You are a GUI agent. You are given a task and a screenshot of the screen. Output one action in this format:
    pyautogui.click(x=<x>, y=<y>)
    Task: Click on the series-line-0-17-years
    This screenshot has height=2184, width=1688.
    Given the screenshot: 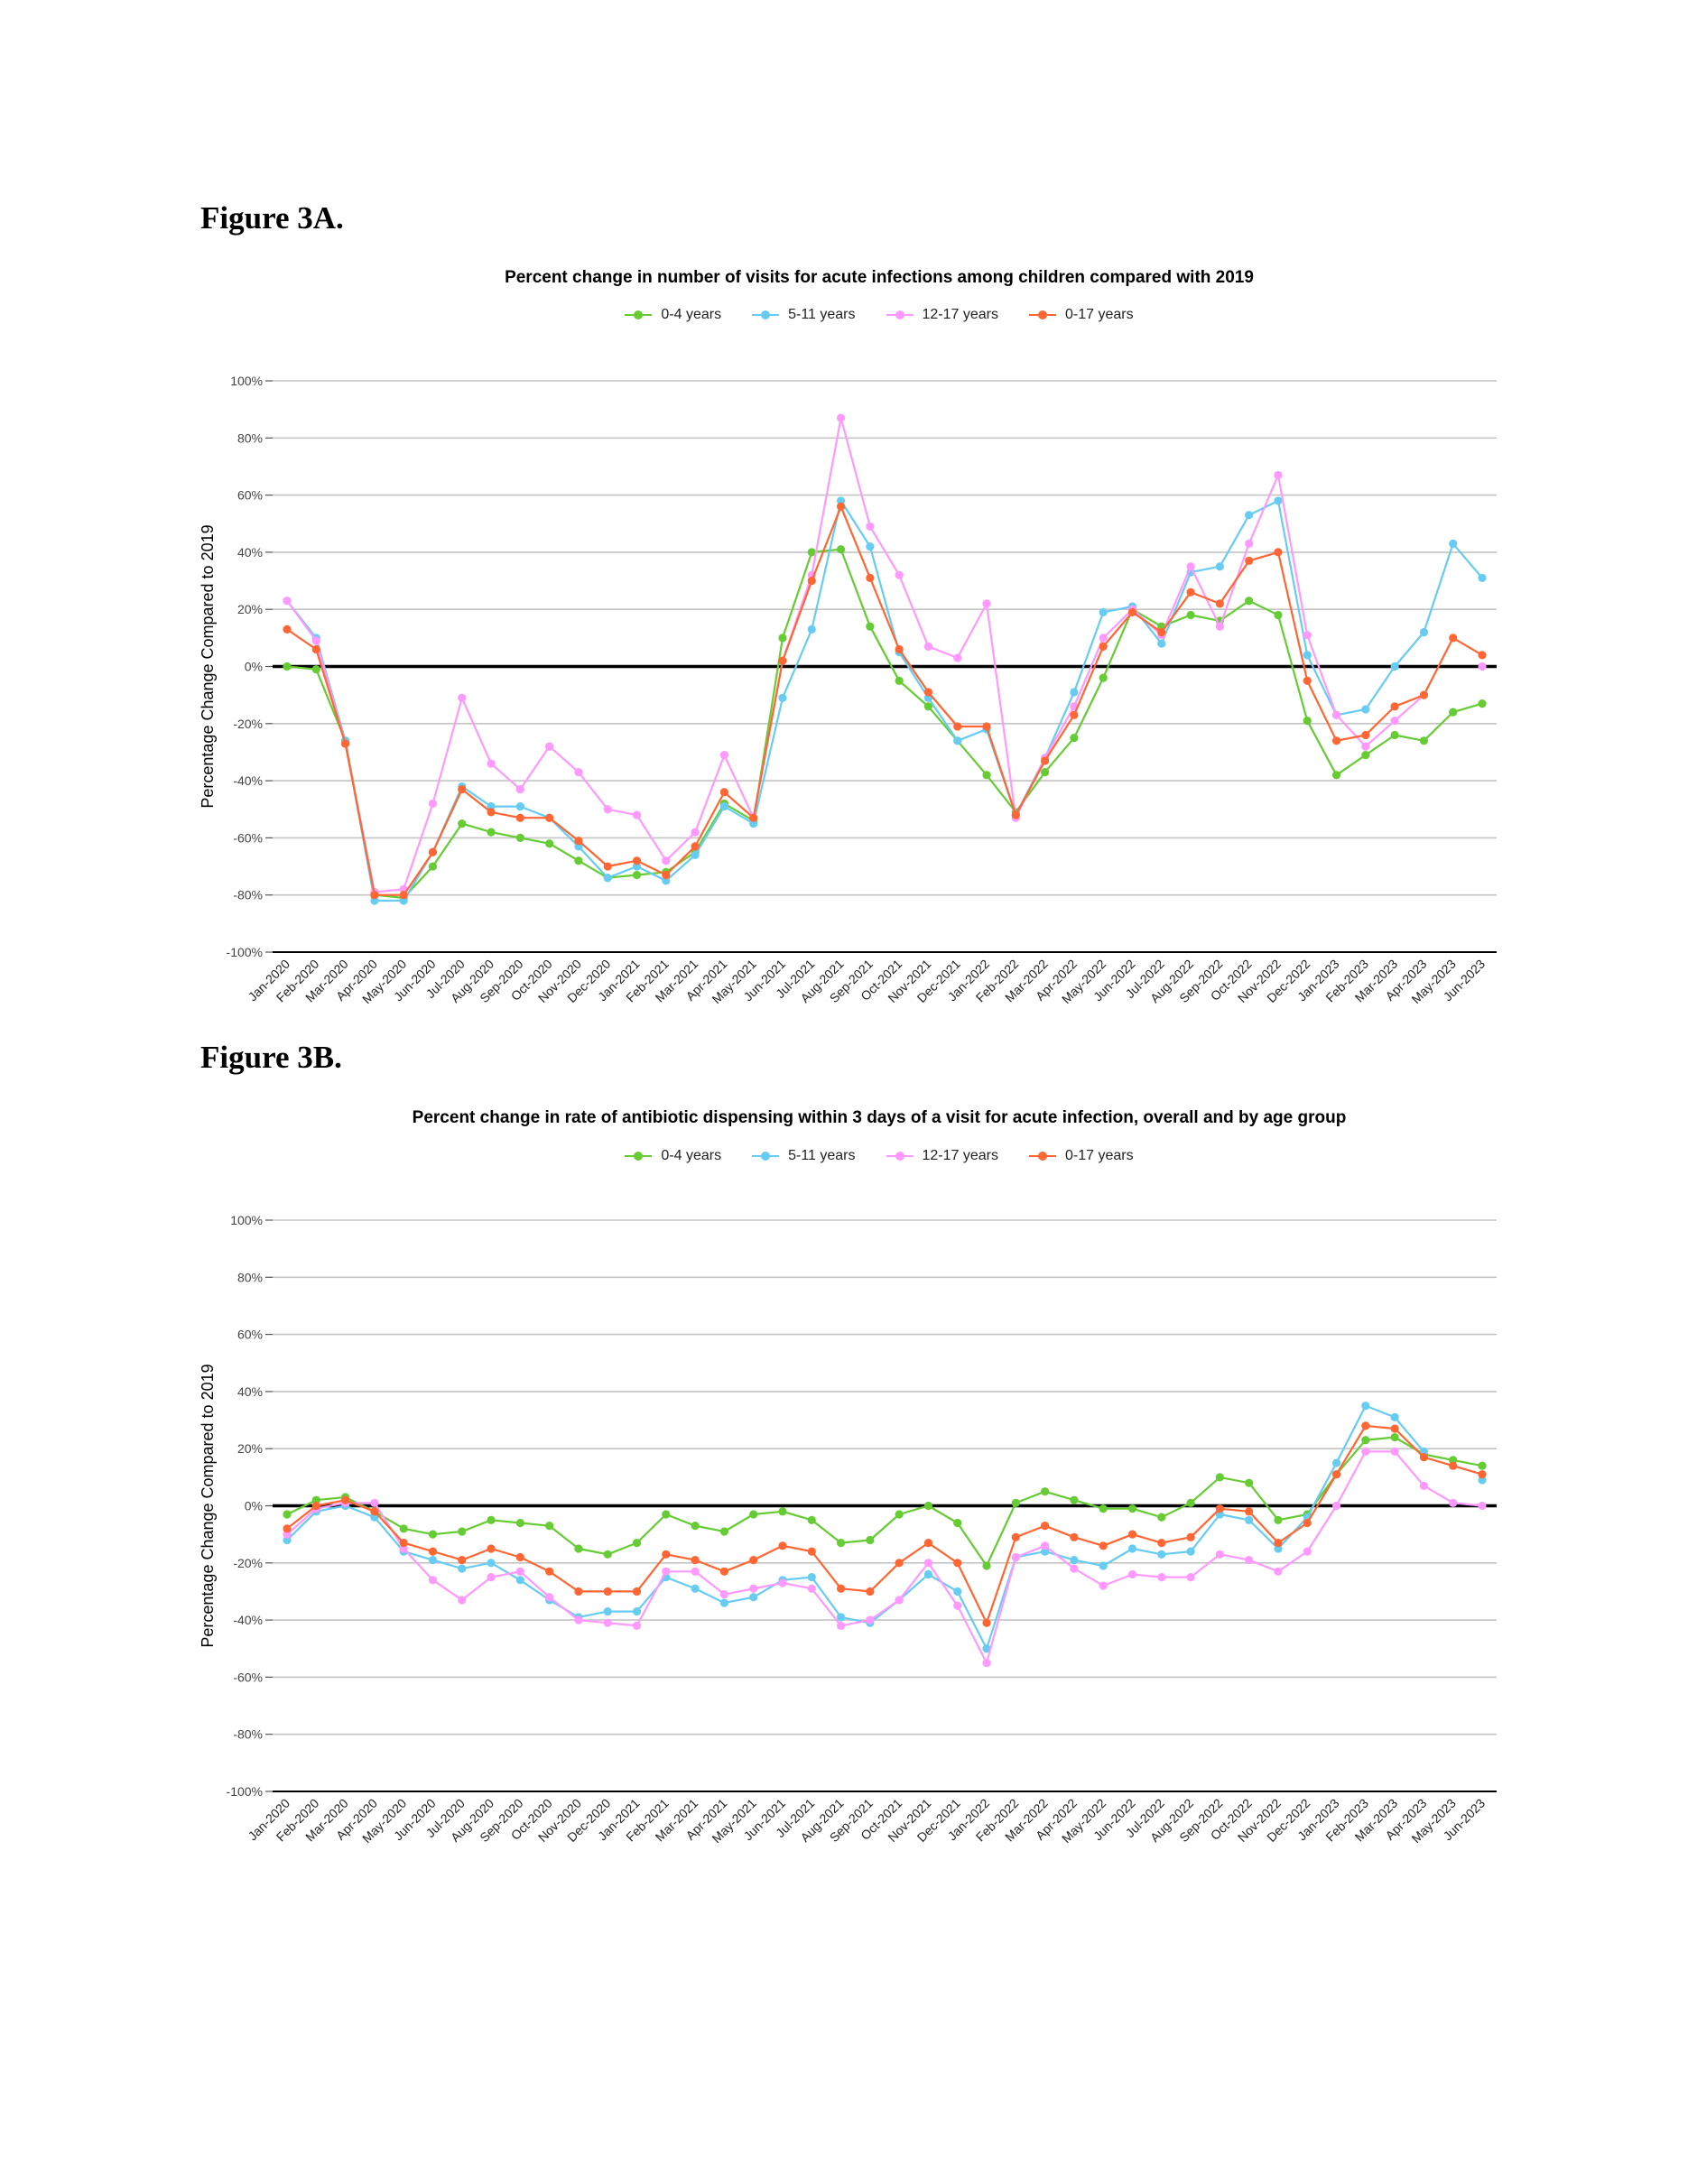 What is the action you would take?
    pyautogui.click(x=885, y=1524)
    